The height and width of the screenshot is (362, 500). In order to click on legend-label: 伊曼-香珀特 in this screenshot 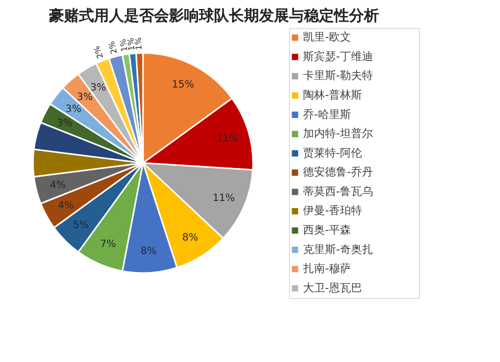, I will do `click(332, 211)`.